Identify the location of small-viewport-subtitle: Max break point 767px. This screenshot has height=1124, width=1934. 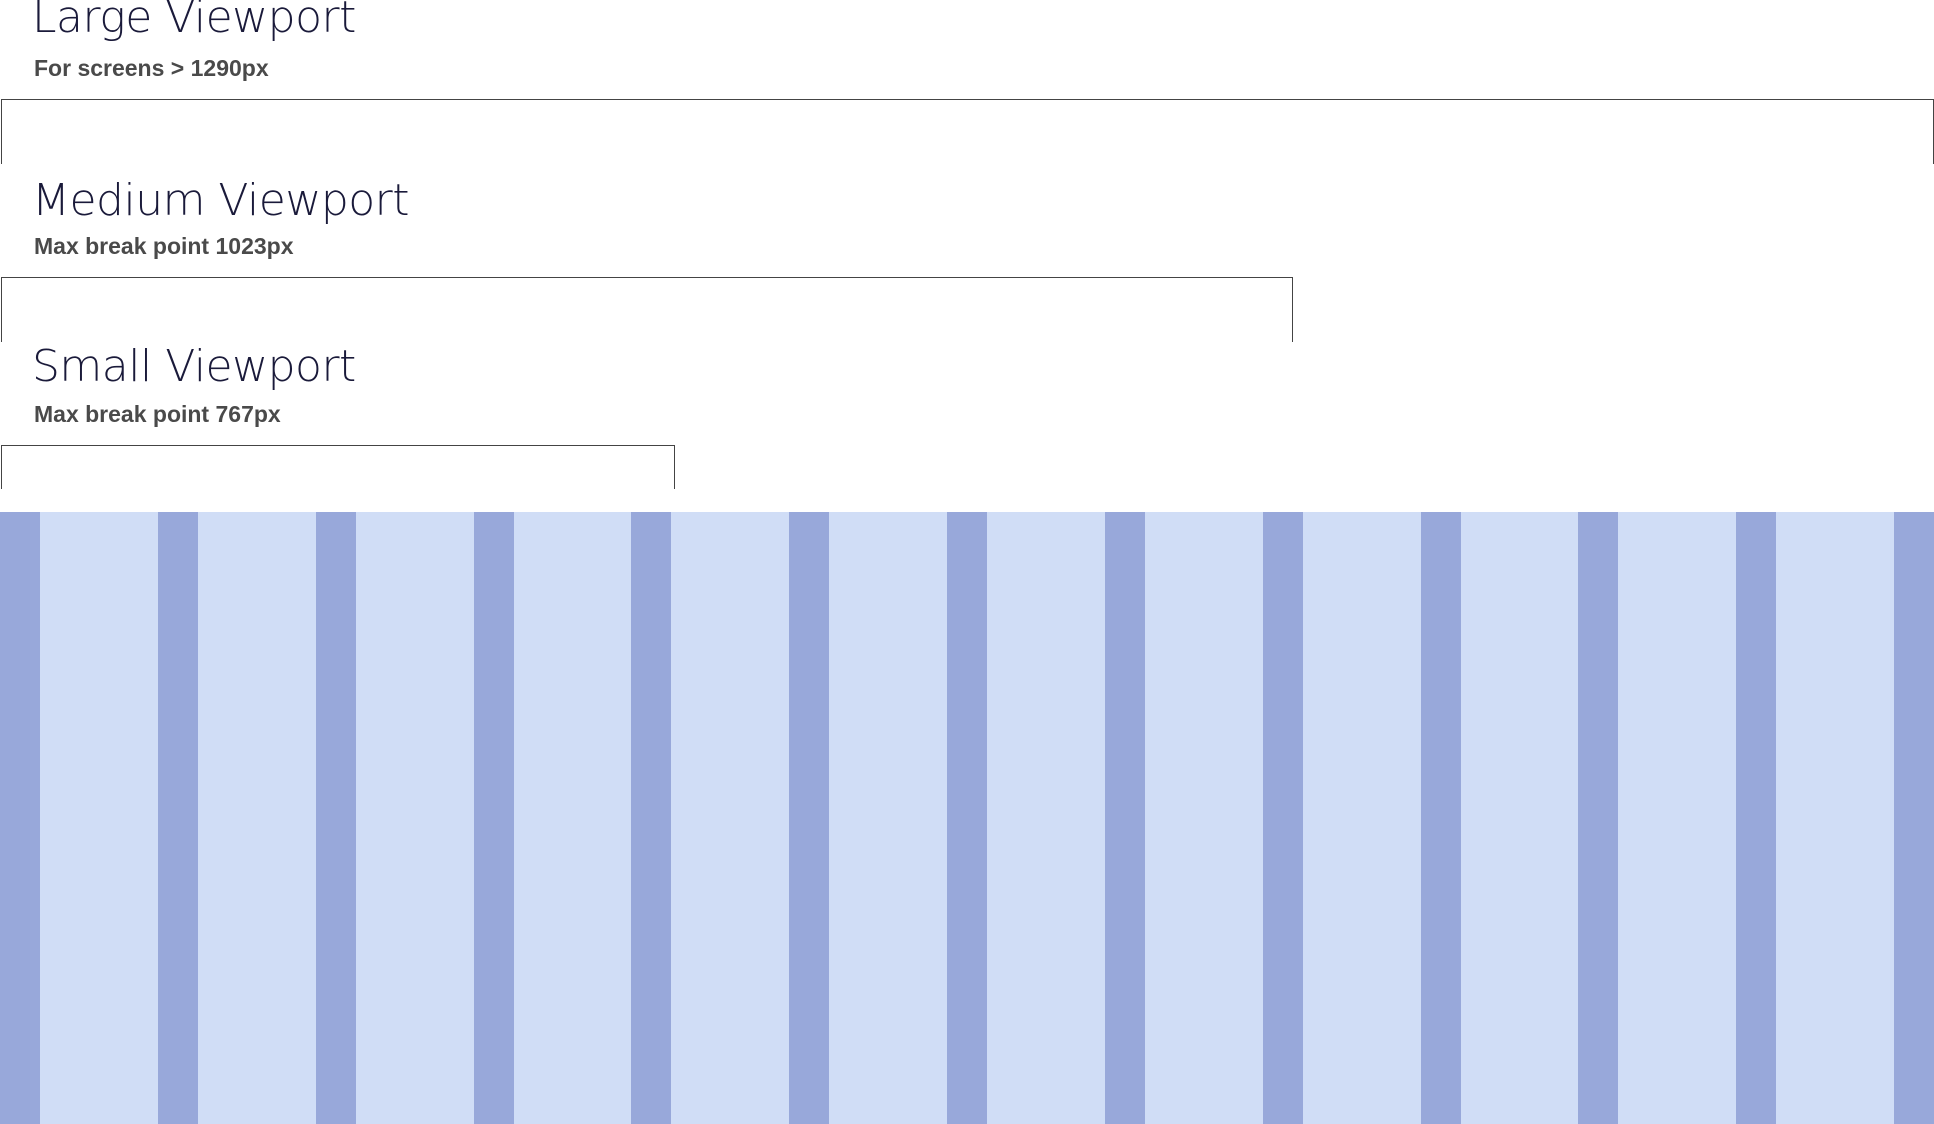
(157, 414).